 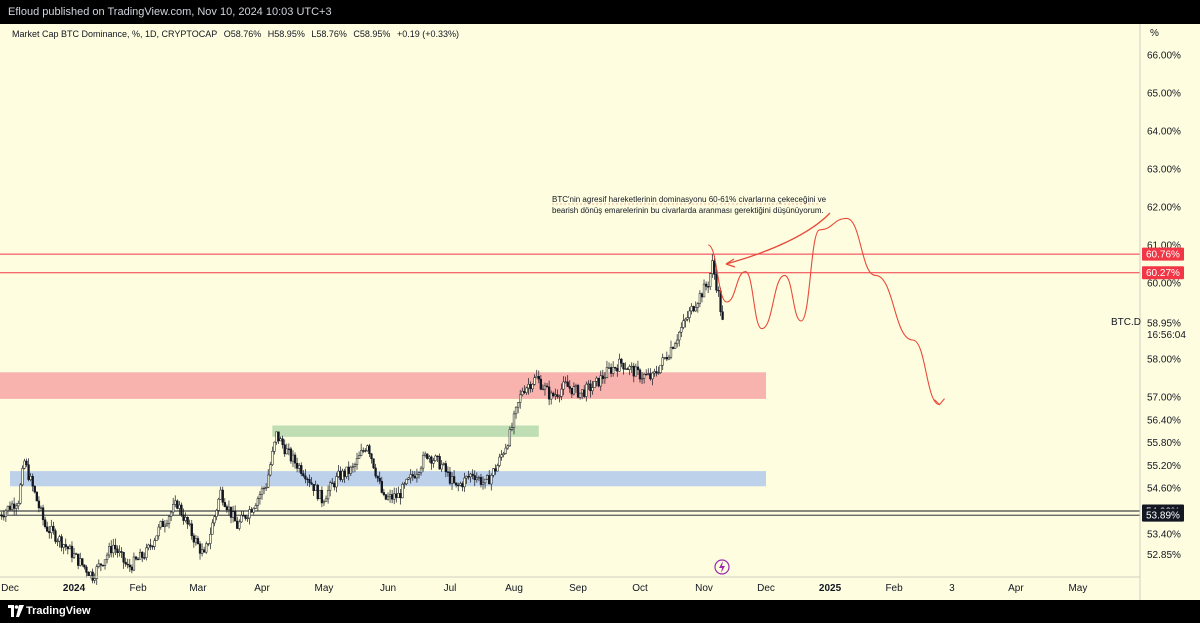 I want to click on level-tag-bg, so click(x=1163, y=254).